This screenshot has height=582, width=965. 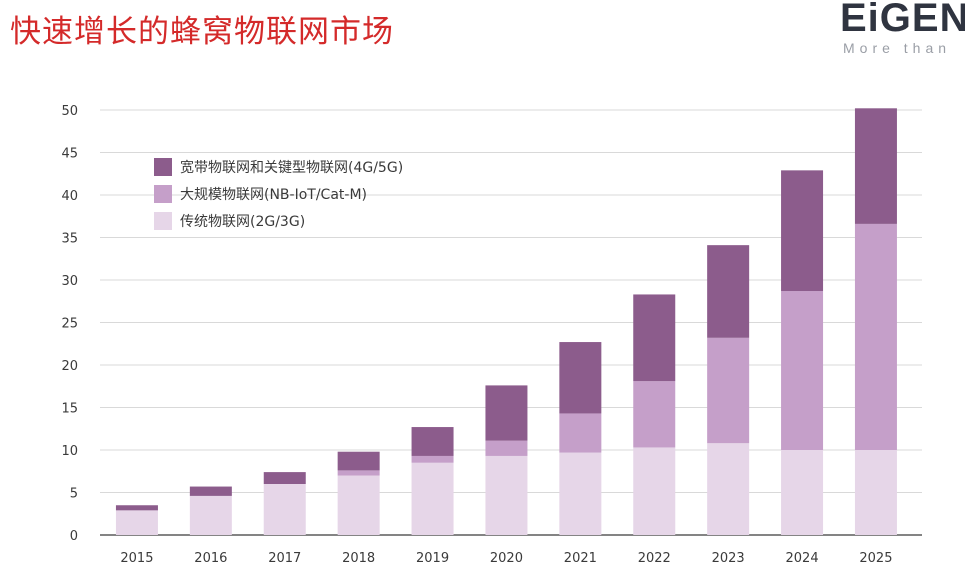 What do you see at coordinates (506, 558) in the screenshot?
I see `x-tick-label: 2020` at bounding box center [506, 558].